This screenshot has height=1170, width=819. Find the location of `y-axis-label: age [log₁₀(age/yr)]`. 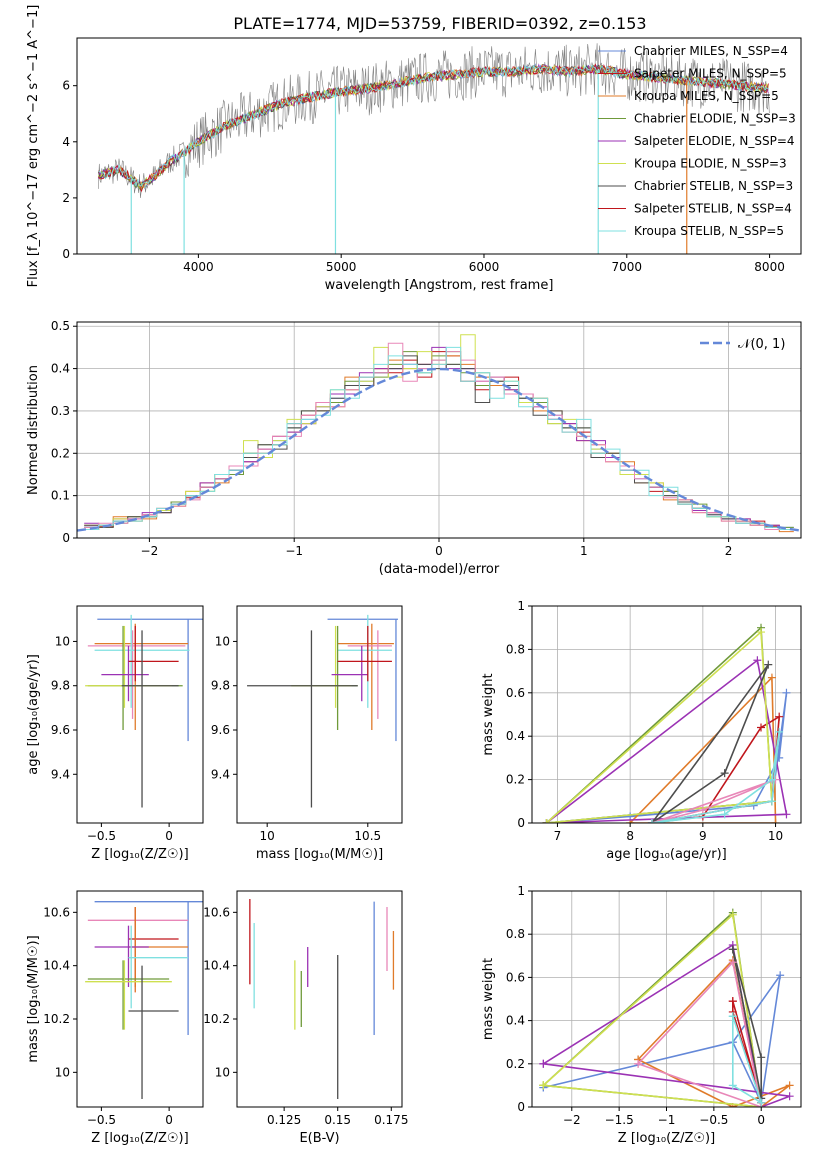

y-axis-label: age [log₁₀(age/yr)] is located at coordinates (33, 714).